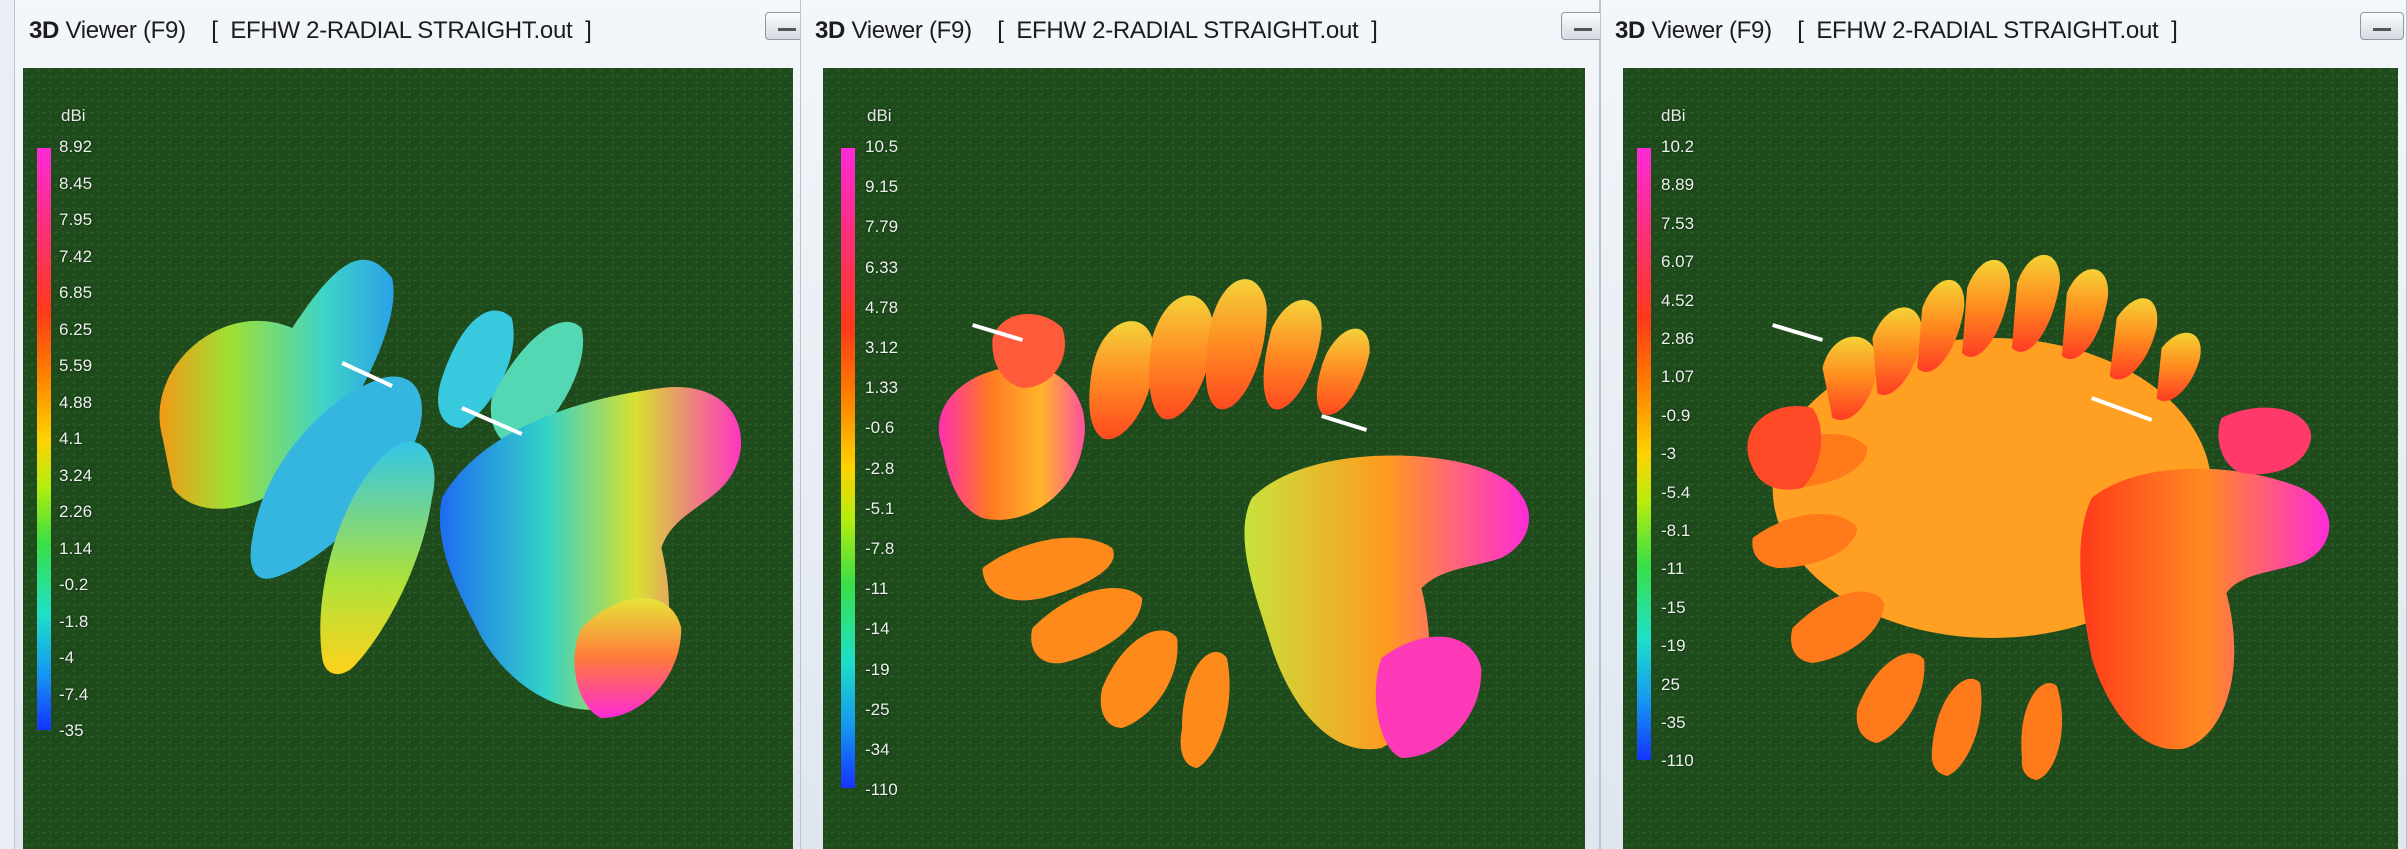 Image resolution: width=2407 pixels, height=849 pixels. What do you see at coordinates (1669, 454) in the screenshot?
I see `scale-tick-label: -3` at bounding box center [1669, 454].